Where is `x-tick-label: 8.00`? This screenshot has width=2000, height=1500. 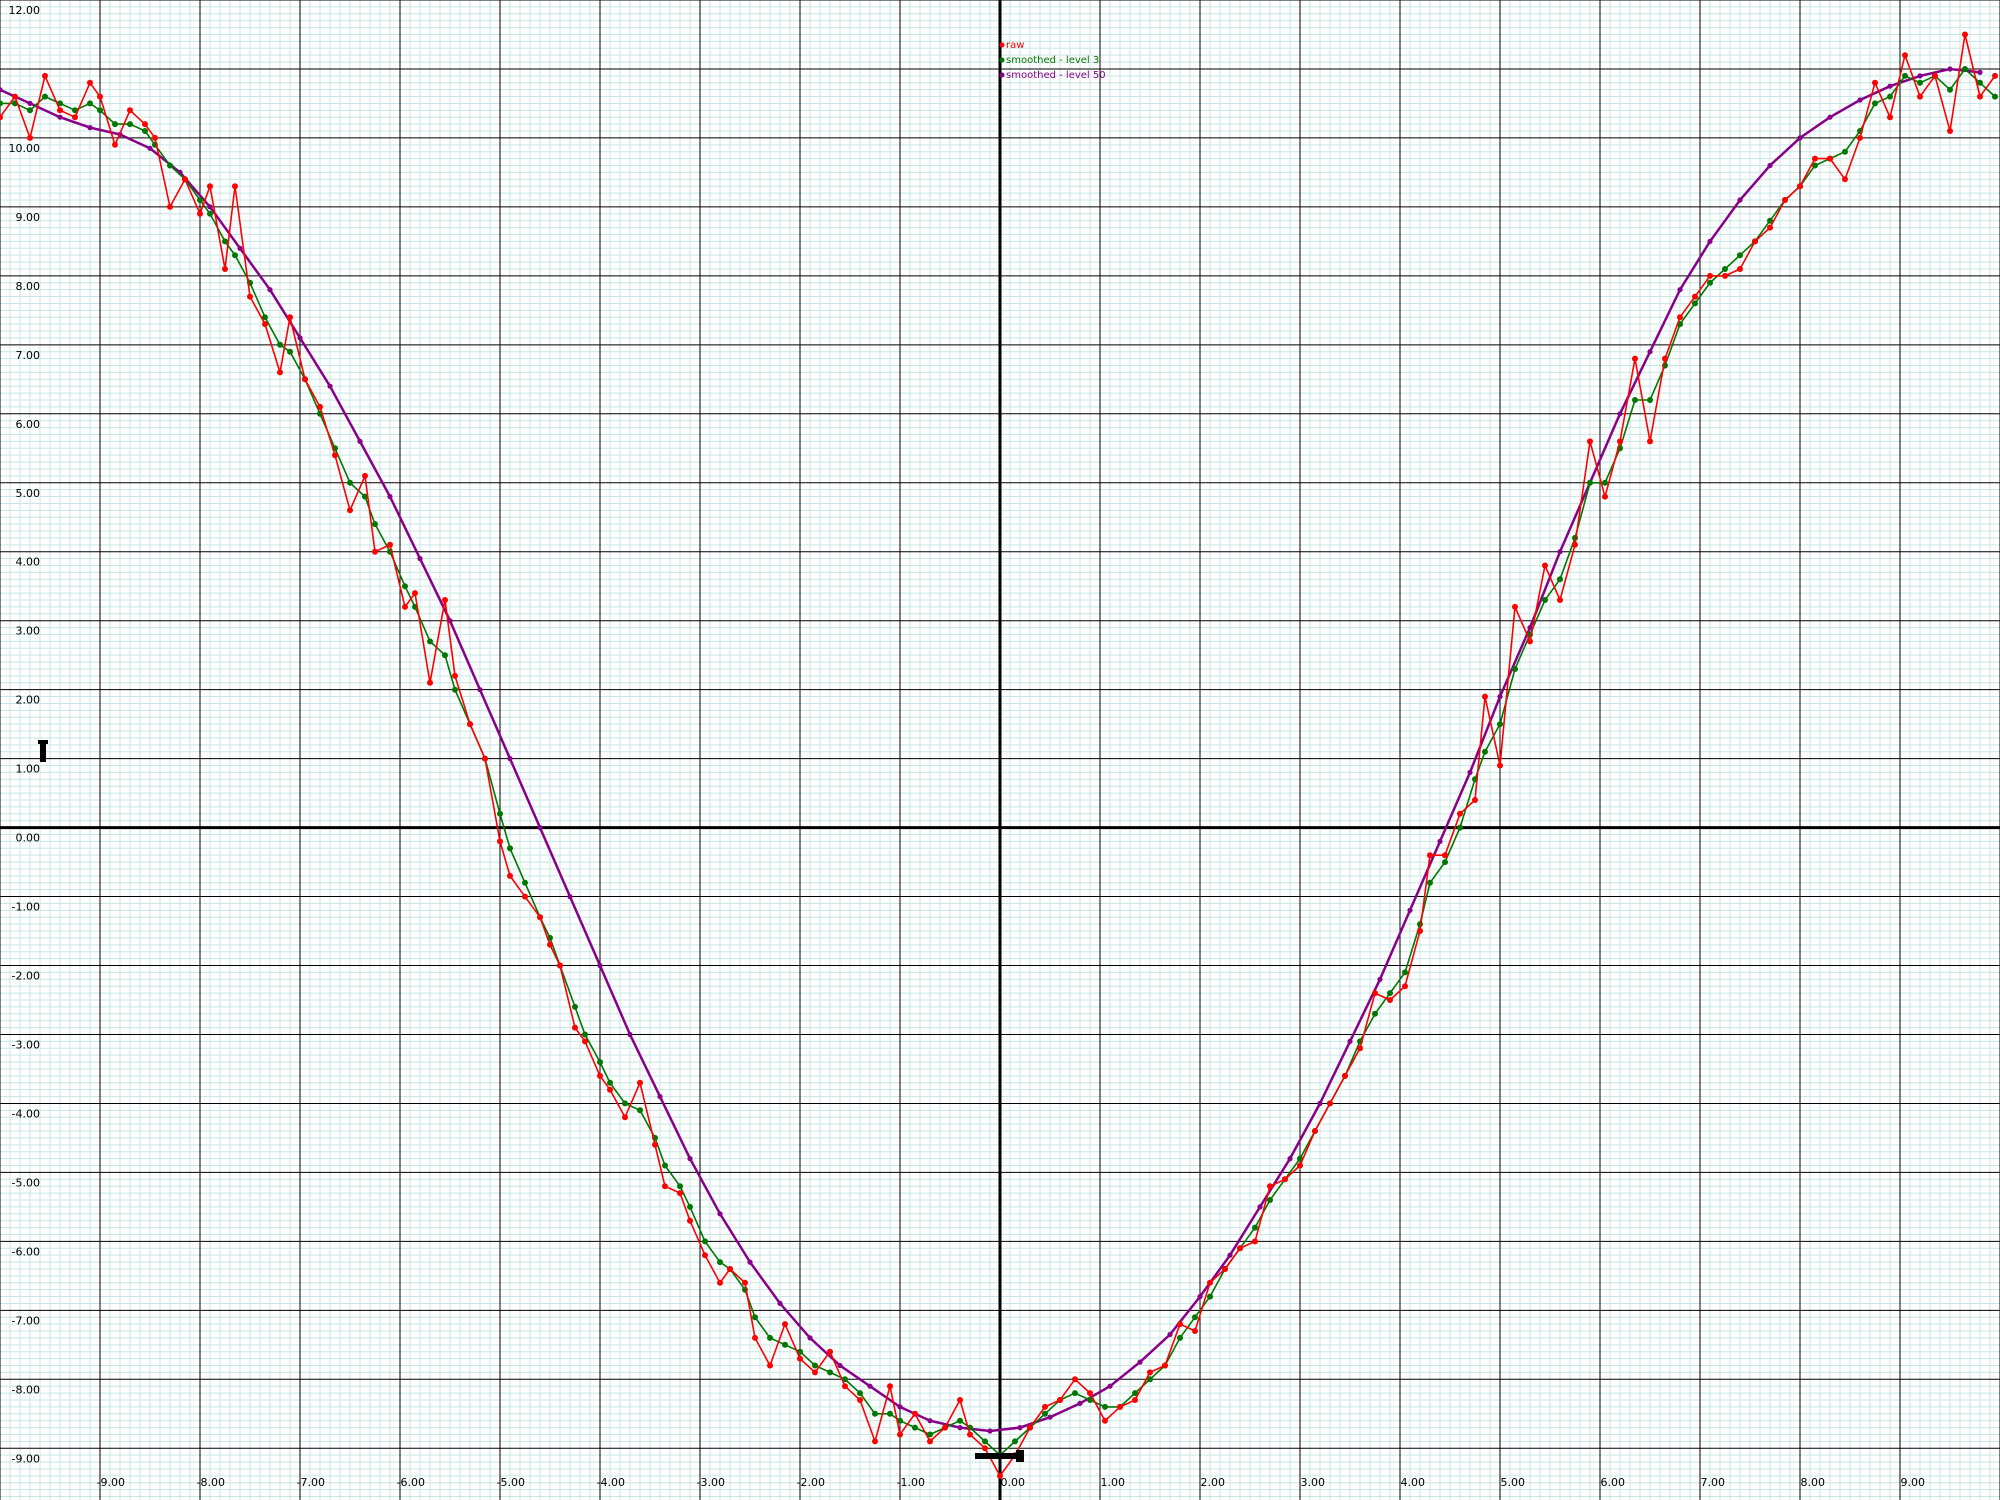 x-tick-label: 8.00 is located at coordinates (1813, 1482).